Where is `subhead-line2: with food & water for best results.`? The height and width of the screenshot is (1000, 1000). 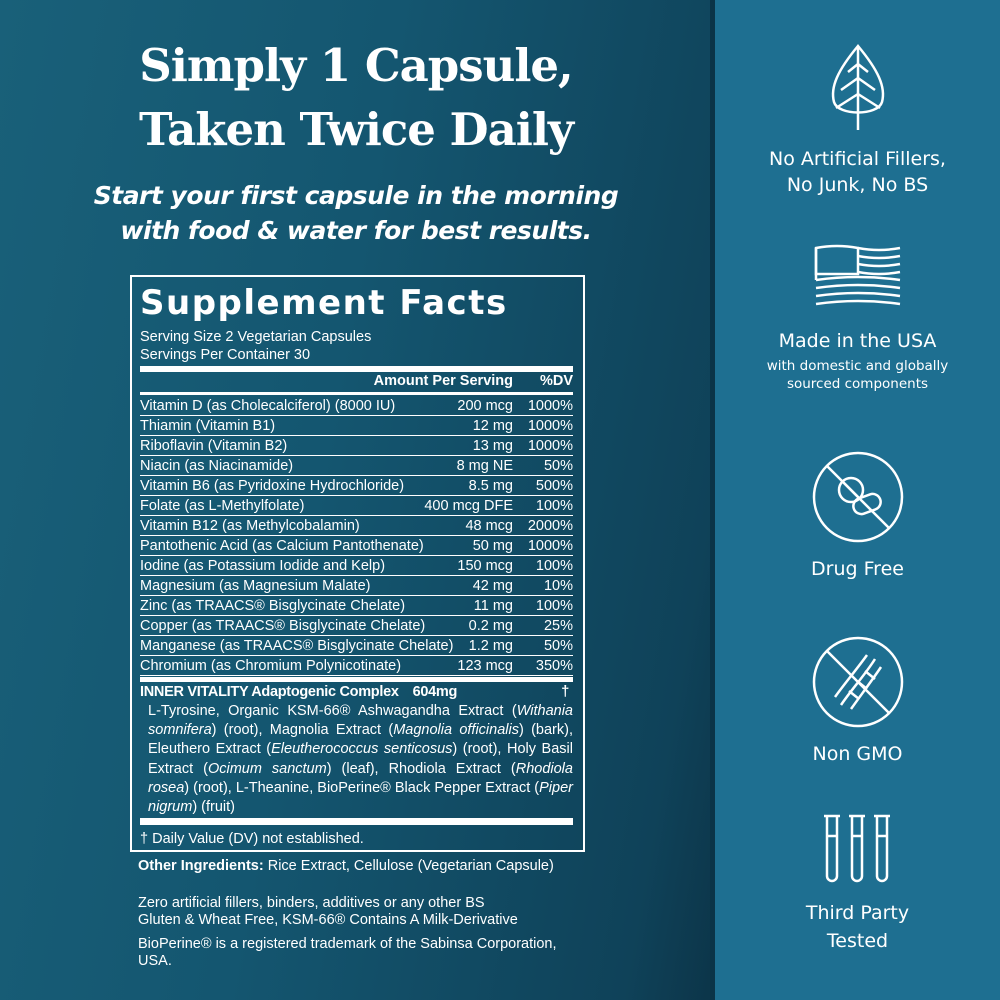
subhead-line2: with food & water for best results. is located at coordinates (356, 230).